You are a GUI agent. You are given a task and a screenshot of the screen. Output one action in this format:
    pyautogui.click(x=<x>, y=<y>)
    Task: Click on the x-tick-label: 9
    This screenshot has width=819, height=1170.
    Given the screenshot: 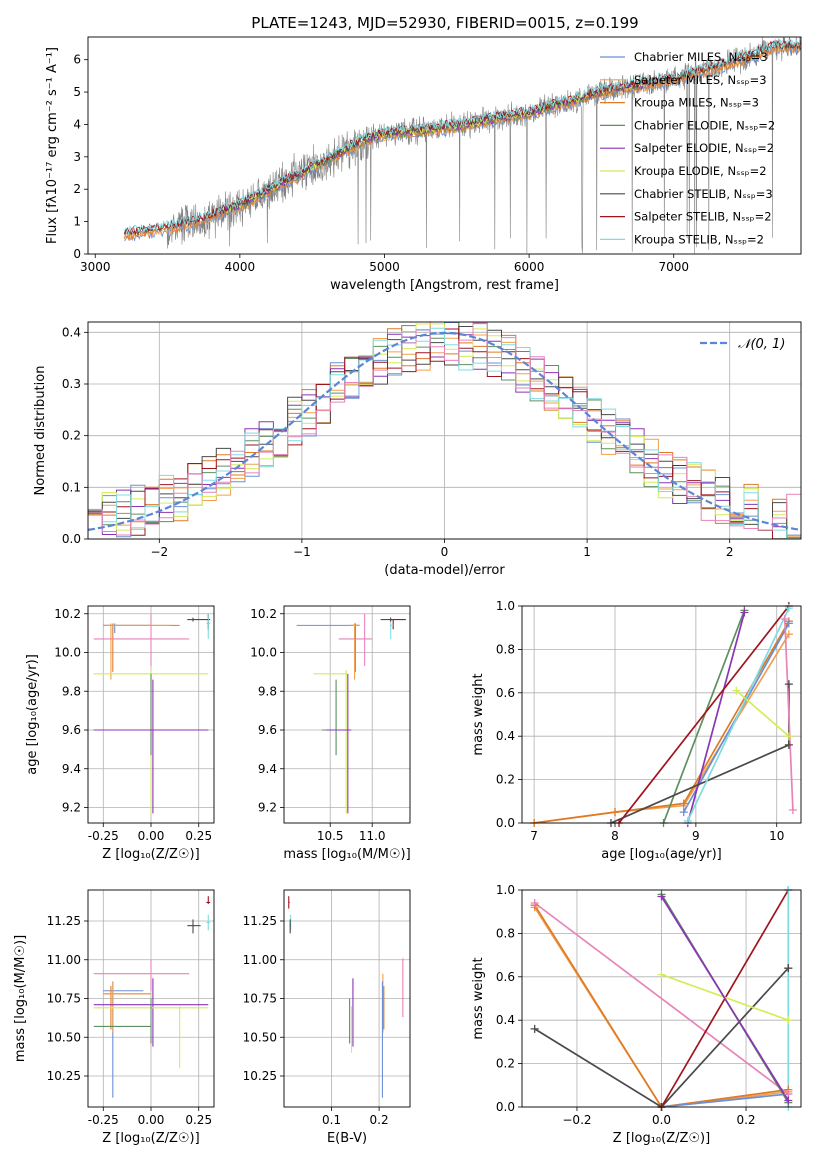 What is the action you would take?
    pyautogui.click(x=696, y=836)
    